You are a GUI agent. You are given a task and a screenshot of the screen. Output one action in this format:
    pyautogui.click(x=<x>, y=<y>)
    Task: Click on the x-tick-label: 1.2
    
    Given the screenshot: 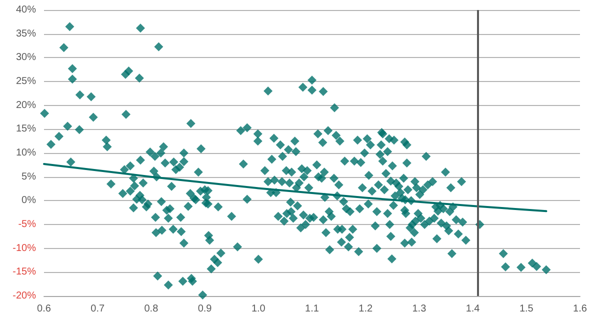 What is the action you would take?
    pyautogui.click(x=365, y=309)
    